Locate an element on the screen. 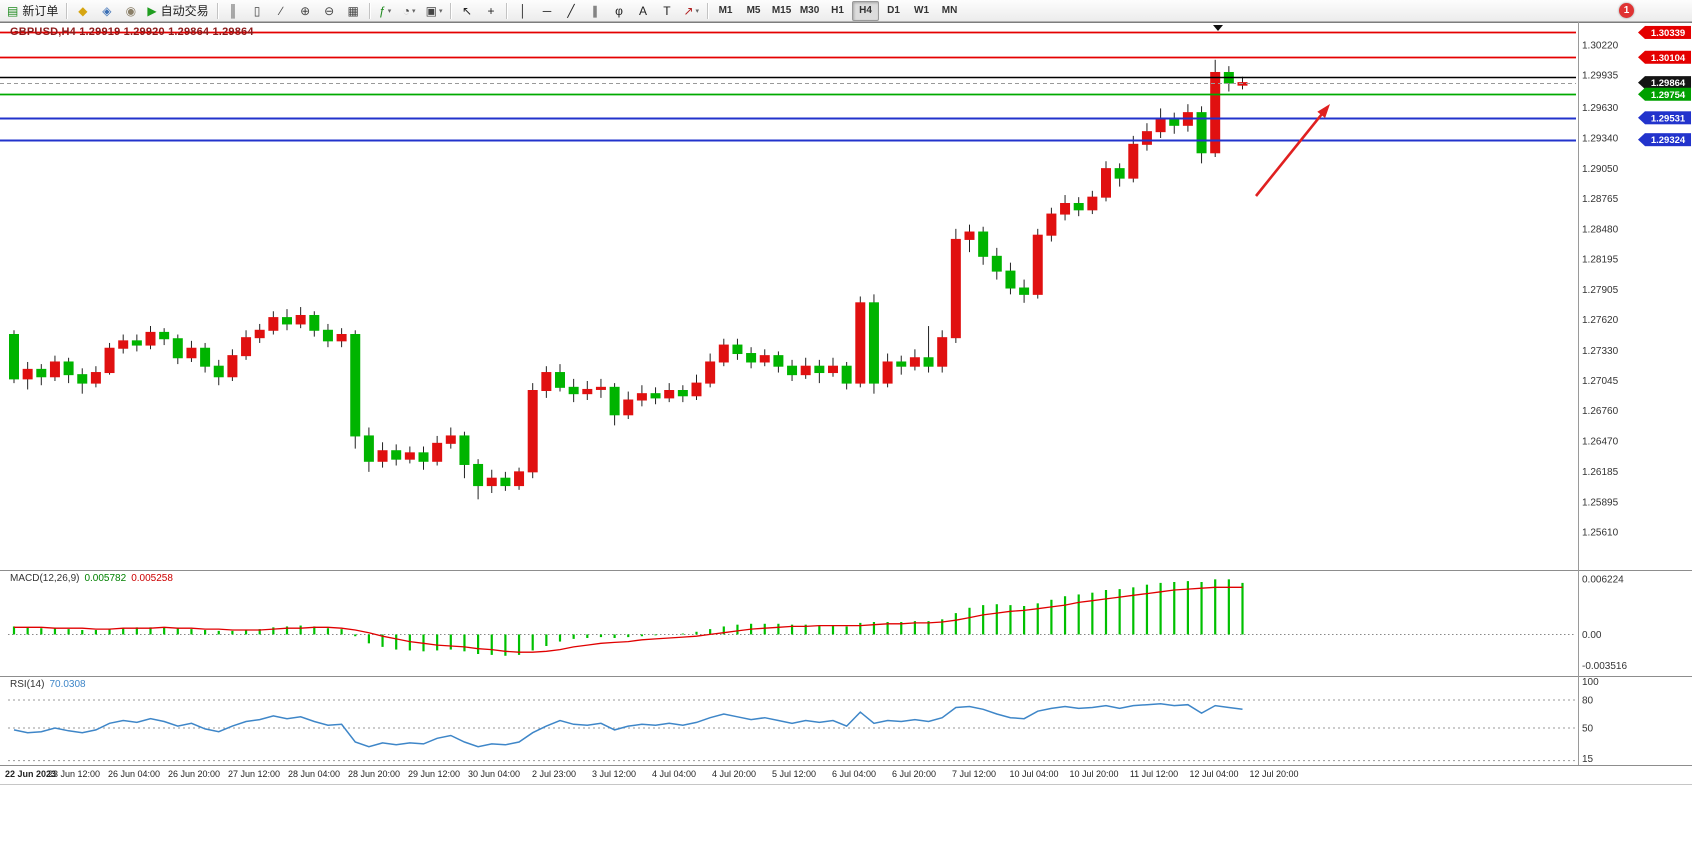  auto-trading-button: ▶ 自动交易 is located at coordinates (177, 10).